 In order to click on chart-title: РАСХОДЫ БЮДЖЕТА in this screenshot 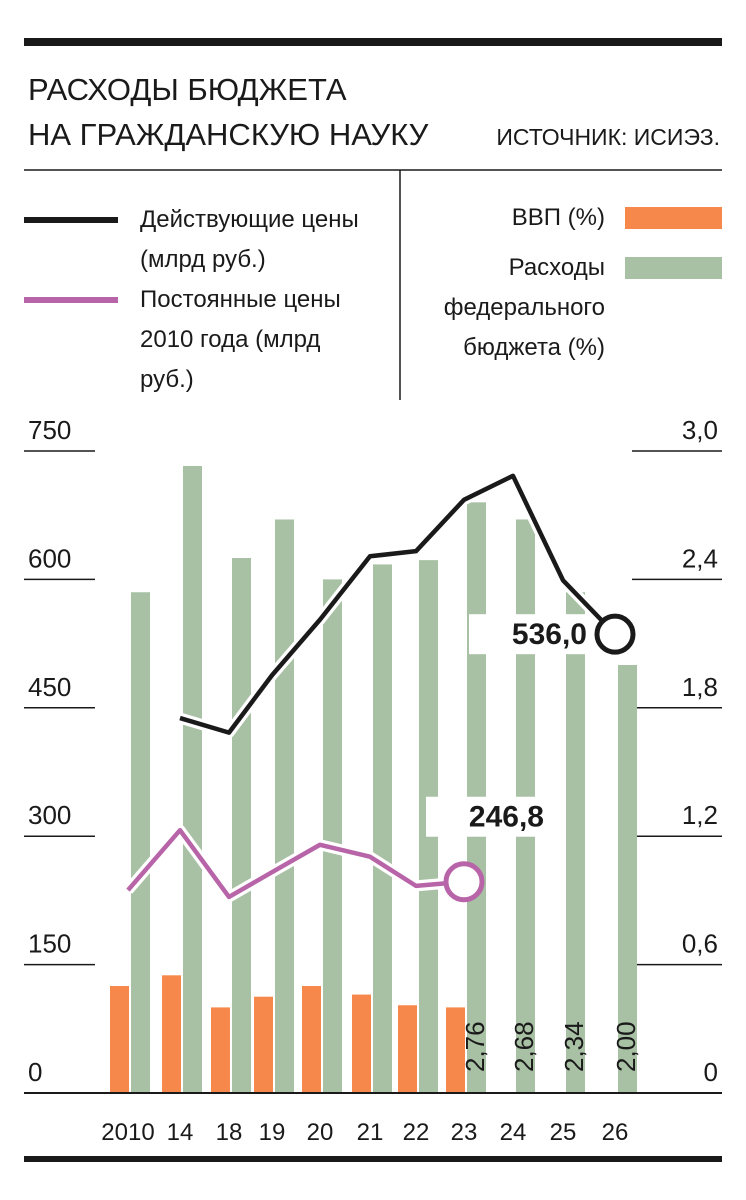, I will do `click(187, 89)`.